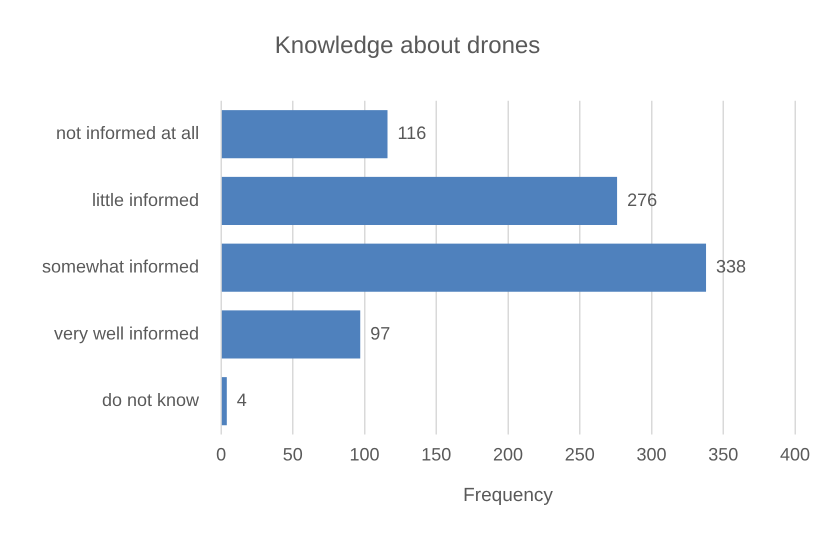 This screenshot has height=533, width=831. I want to click on data-label: 276, so click(642, 200).